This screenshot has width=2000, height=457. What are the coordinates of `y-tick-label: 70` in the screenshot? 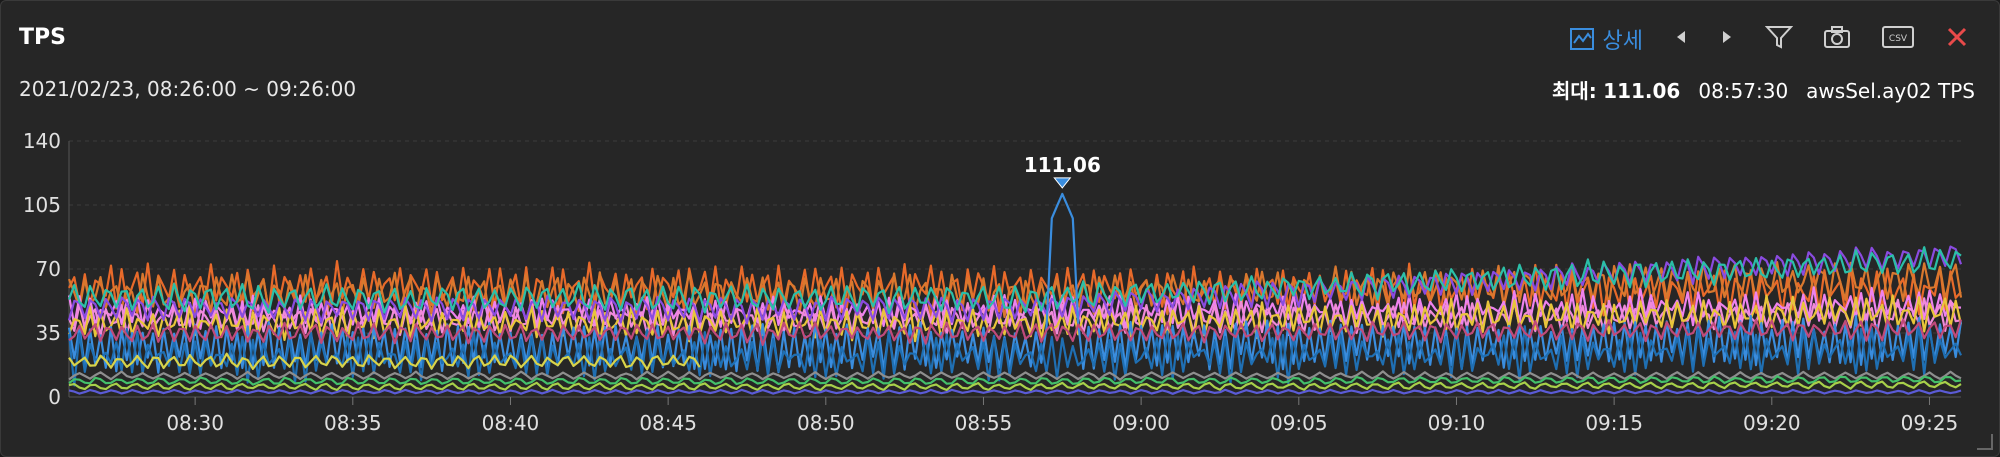 It's located at (48, 269).